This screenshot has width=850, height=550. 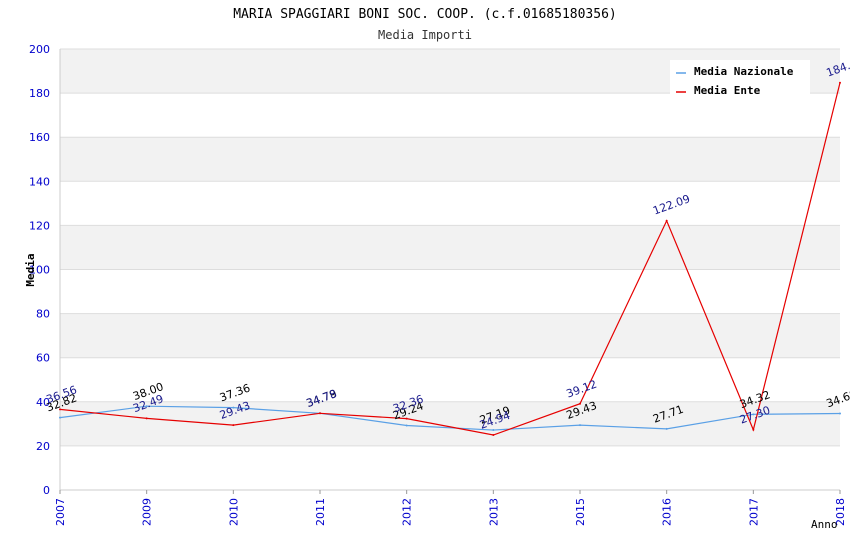 What do you see at coordinates (840, 512) in the screenshot?
I see `x-tick-label: 2018` at bounding box center [840, 512].